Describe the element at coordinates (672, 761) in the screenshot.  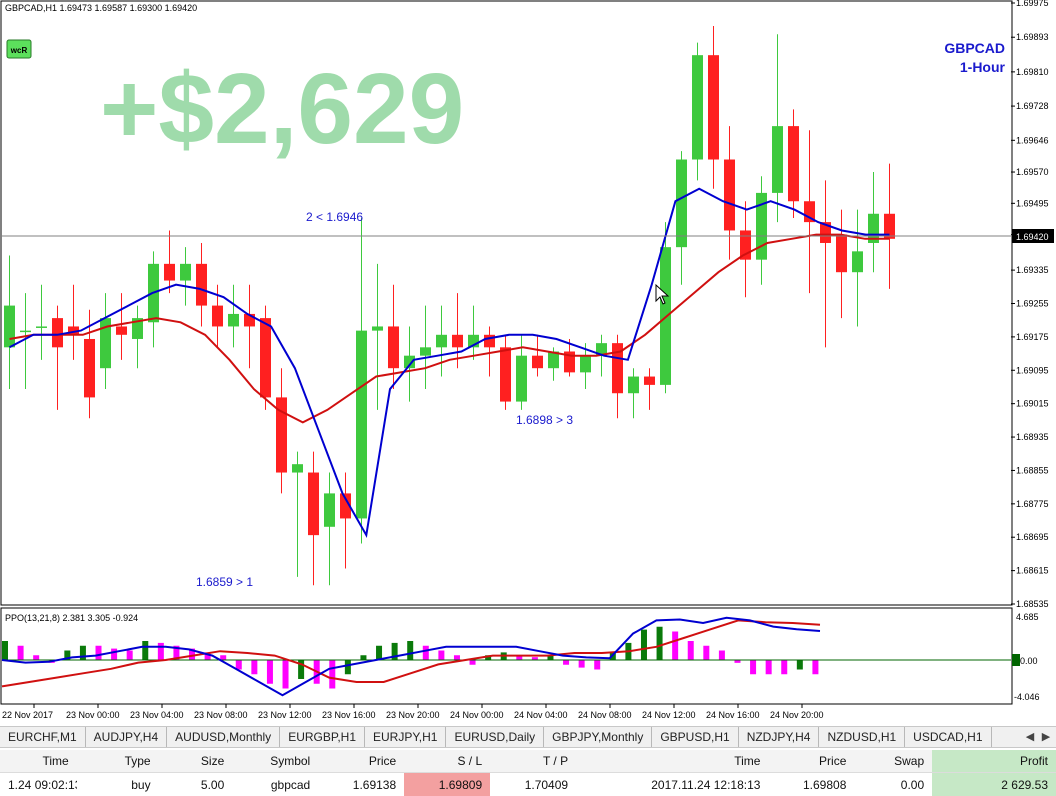
I see `header-close-time: Time` at that location.